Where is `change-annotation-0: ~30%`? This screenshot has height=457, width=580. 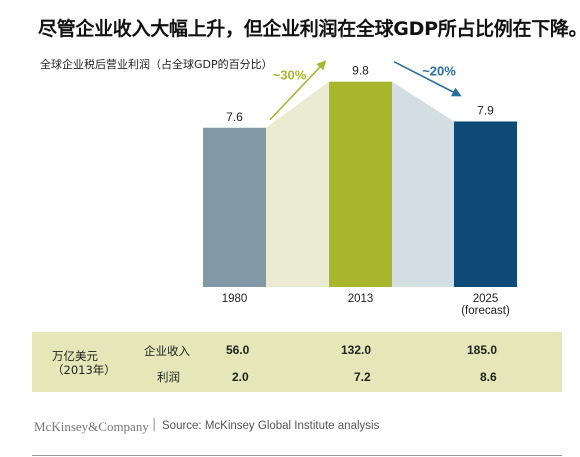 change-annotation-0: ~30% is located at coordinates (290, 75).